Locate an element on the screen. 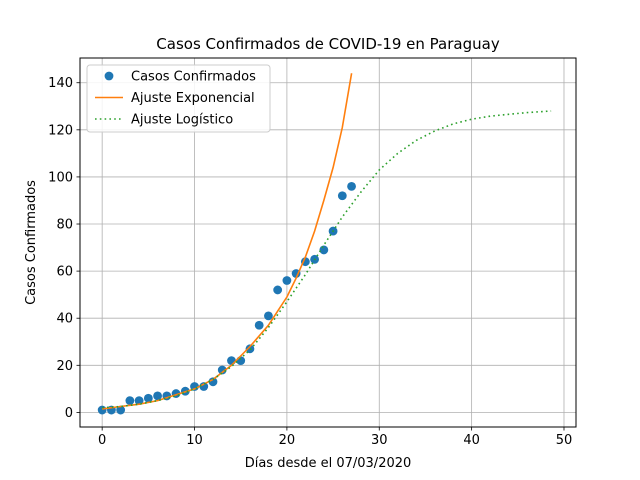  x-axis: 0 10 20 30 40 50 is located at coordinates (335, 437).